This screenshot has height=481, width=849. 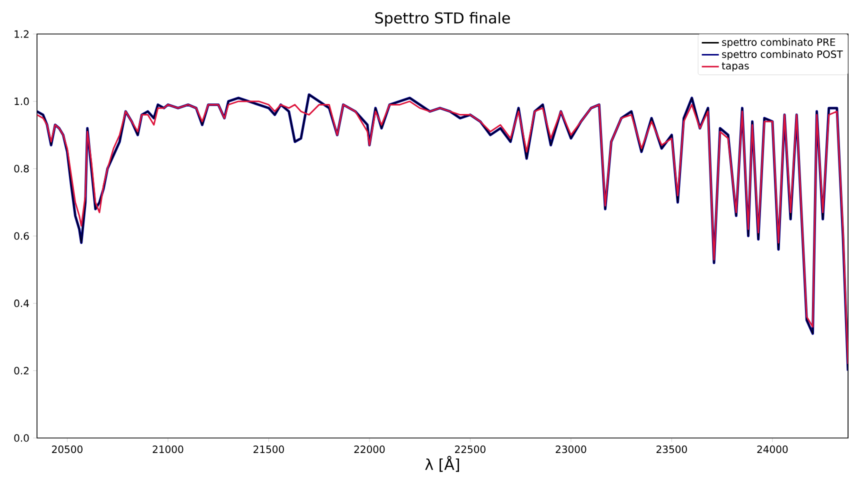 I want to click on legend-label: tapas, so click(x=735, y=67).